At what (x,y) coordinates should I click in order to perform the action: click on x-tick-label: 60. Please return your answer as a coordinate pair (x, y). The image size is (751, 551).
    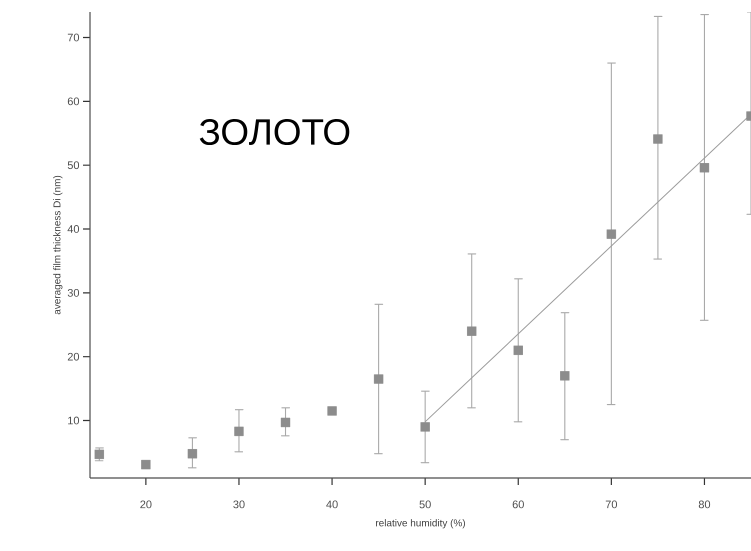
    Looking at the image, I should click on (518, 504).